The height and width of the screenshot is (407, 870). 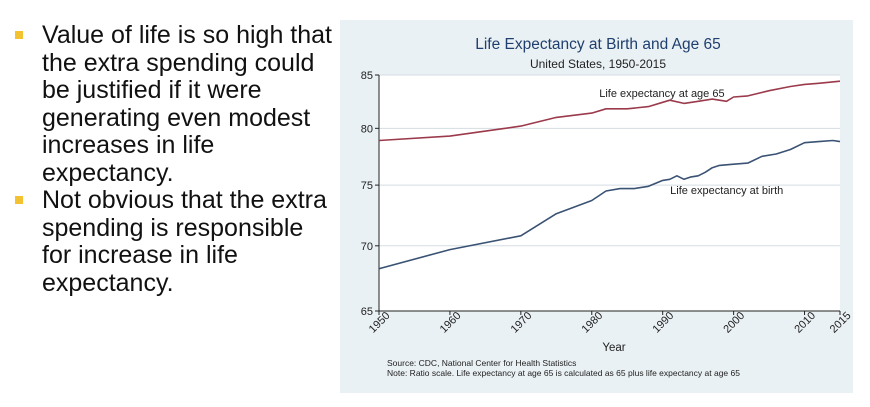 I want to click on chart-subtitle: United States, 1950-2015, so click(x=598, y=64).